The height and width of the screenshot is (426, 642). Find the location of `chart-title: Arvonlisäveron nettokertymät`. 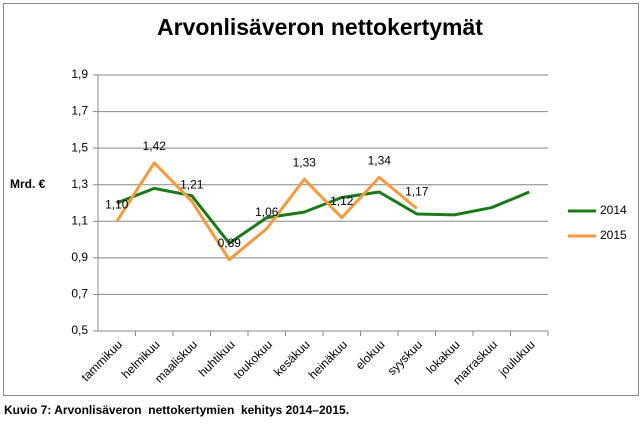

chart-title: Arvonlisäveron nettokertymät is located at coordinates (320, 27).